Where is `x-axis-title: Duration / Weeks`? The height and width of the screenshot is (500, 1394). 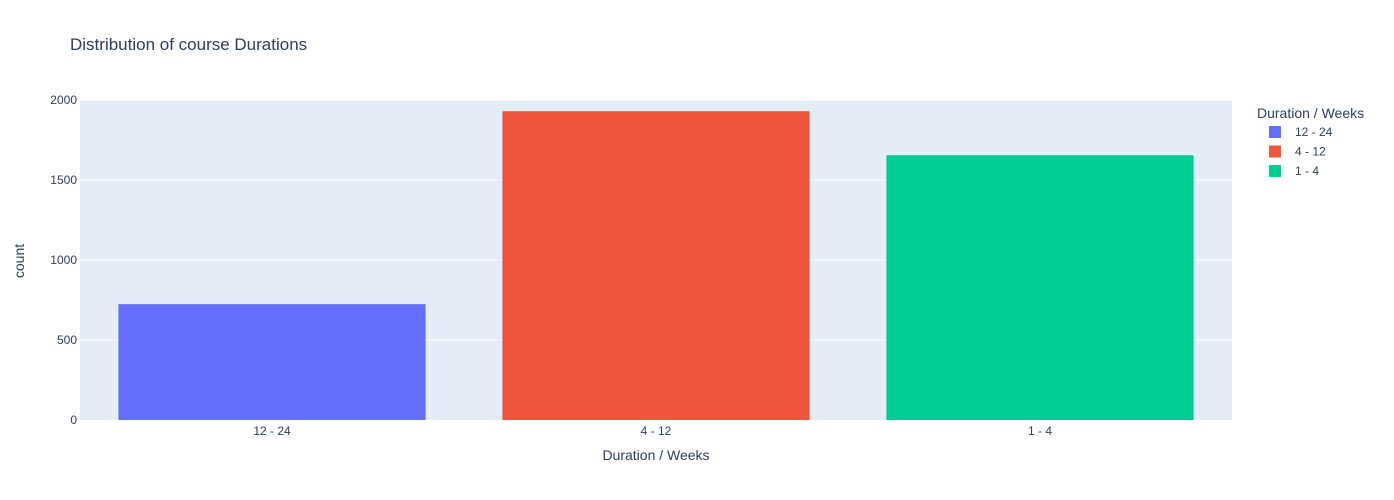
x-axis-title: Duration / Weeks is located at coordinates (655, 455).